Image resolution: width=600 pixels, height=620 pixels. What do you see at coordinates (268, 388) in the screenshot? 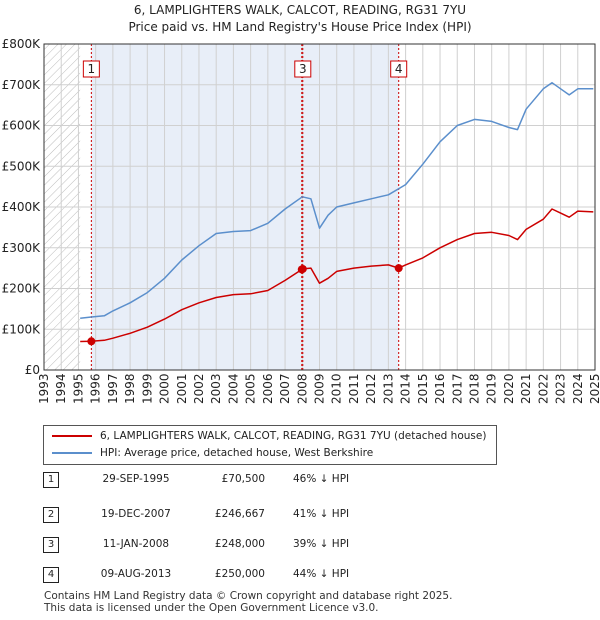
I see `x-tick-label: 2006` at bounding box center [268, 388].